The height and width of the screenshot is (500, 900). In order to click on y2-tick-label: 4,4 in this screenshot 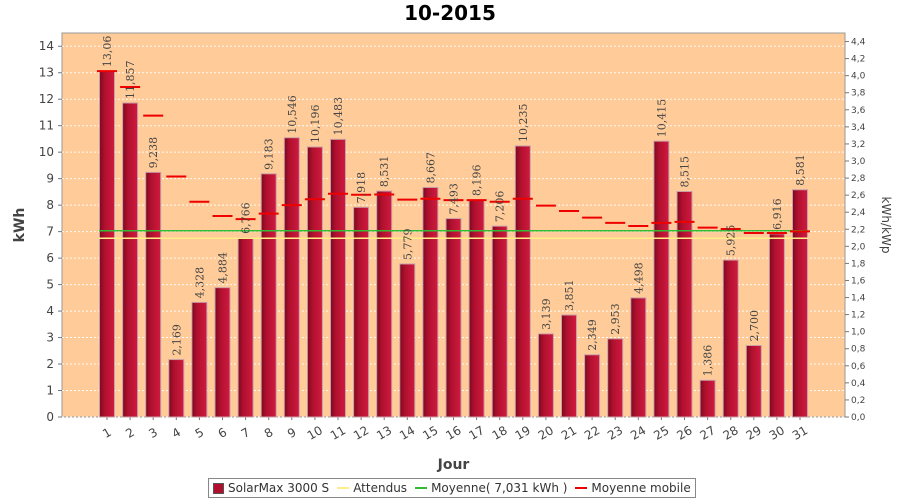, I will do `click(858, 43)`.